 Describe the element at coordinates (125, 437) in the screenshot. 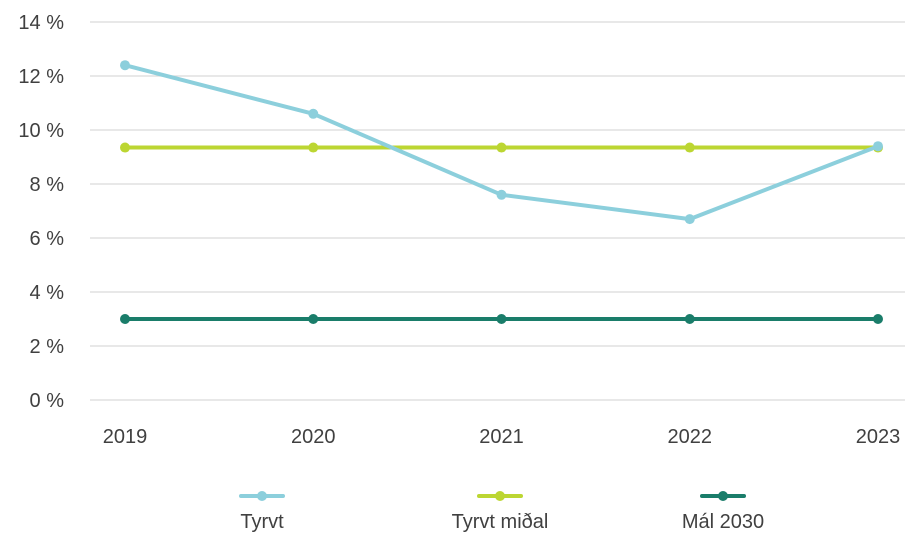

I see `x-tick-label: 2019` at that location.